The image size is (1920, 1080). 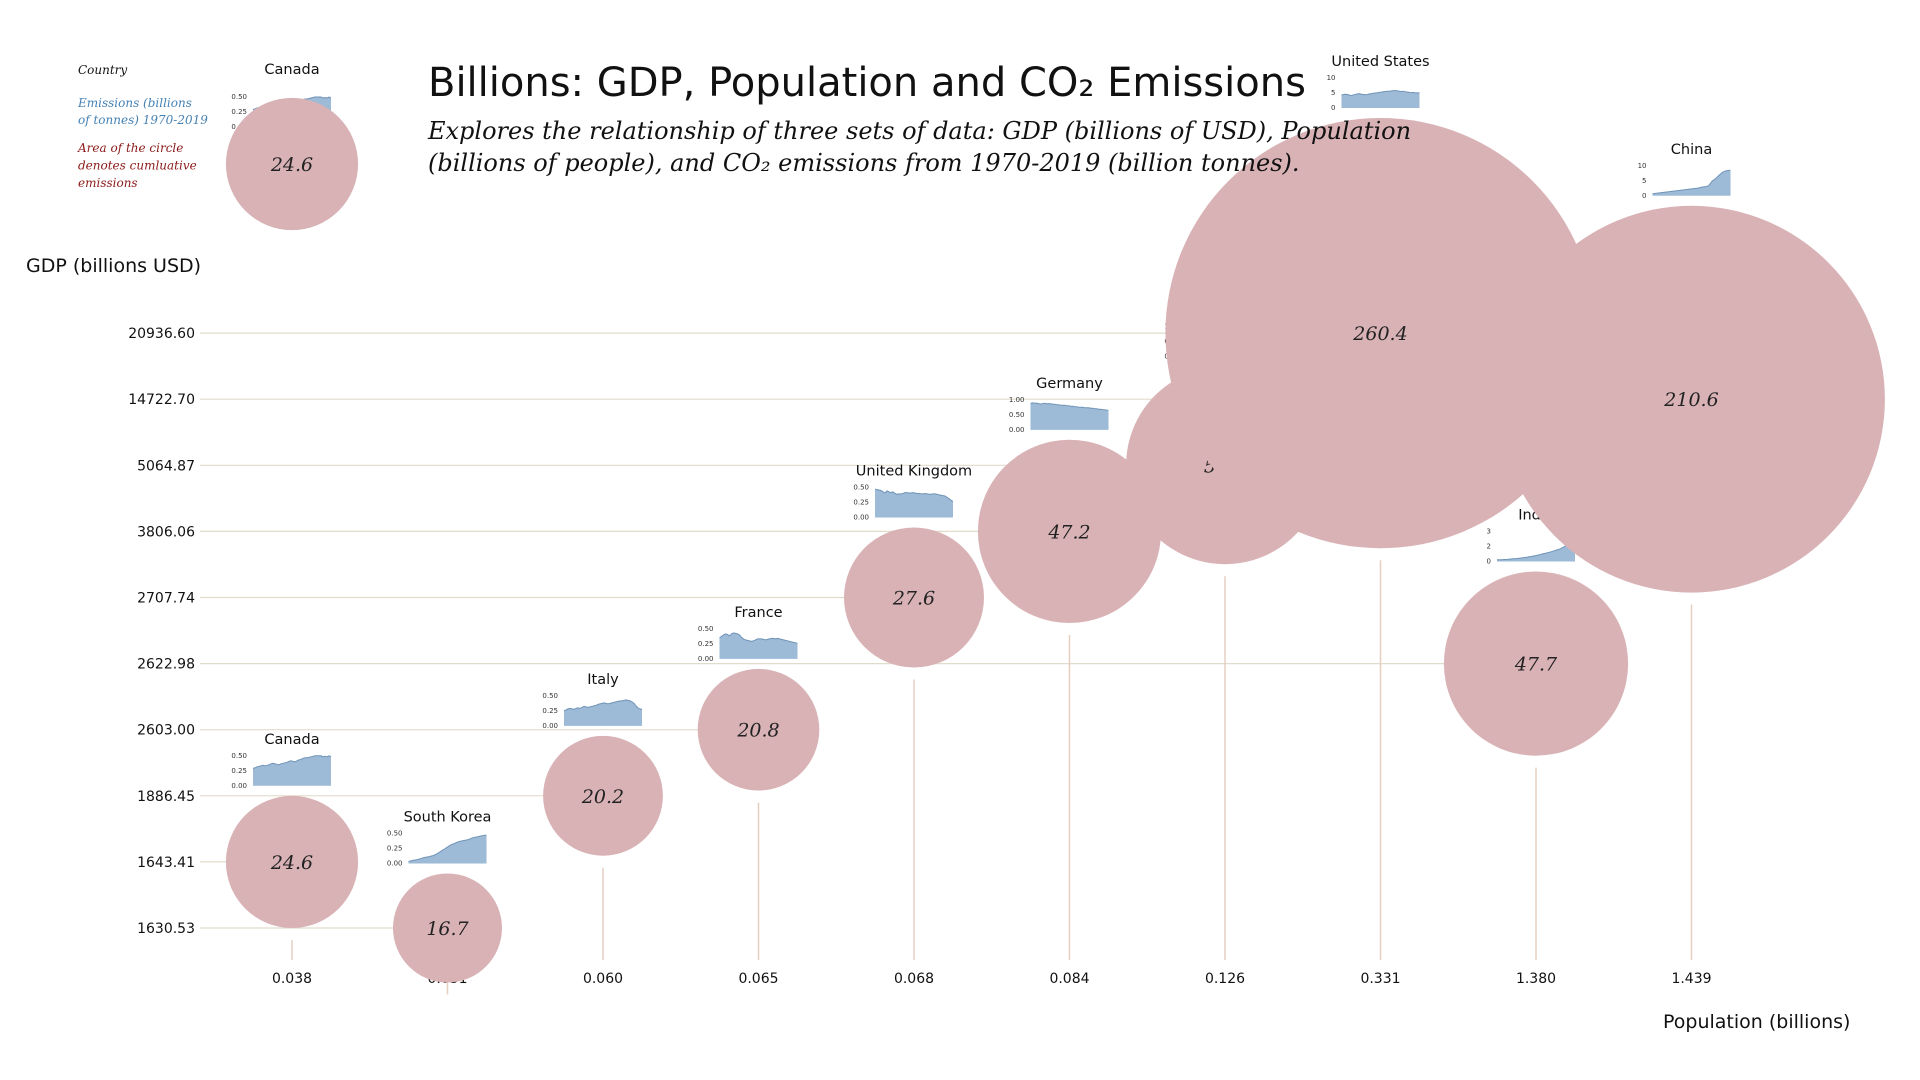 I want to click on country-name-canada: Canada, so click(x=291, y=740).